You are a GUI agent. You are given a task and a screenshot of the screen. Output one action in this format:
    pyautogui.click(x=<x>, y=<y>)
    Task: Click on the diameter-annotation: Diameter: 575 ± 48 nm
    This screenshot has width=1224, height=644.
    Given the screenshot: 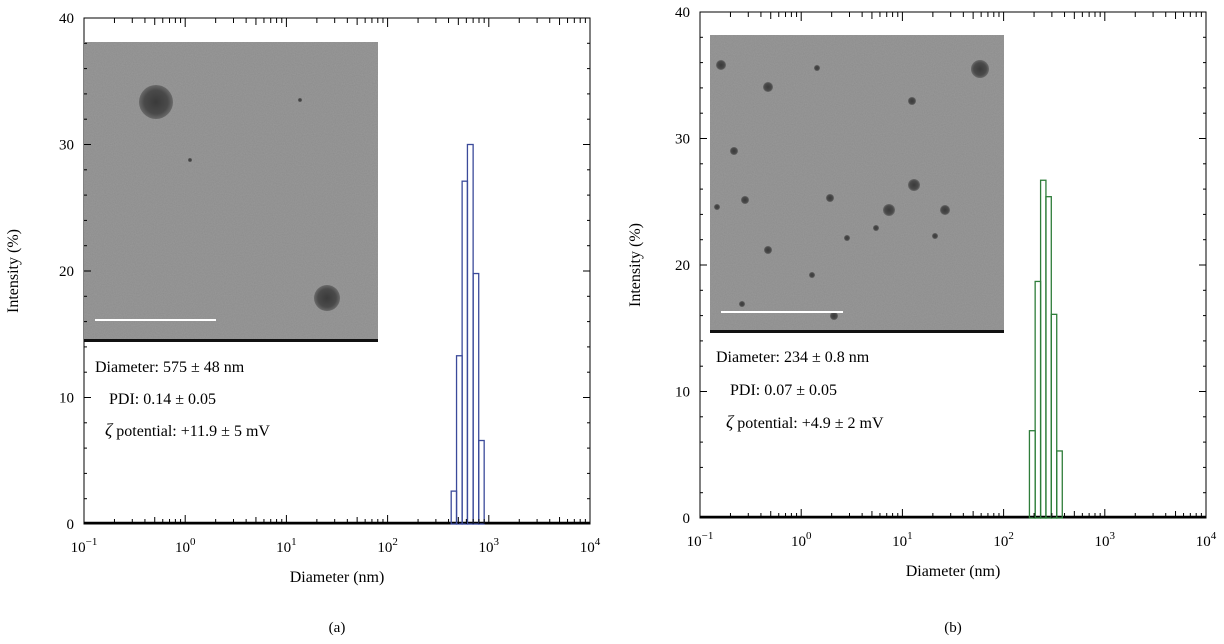 What is the action you would take?
    pyautogui.click(x=170, y=367)
    